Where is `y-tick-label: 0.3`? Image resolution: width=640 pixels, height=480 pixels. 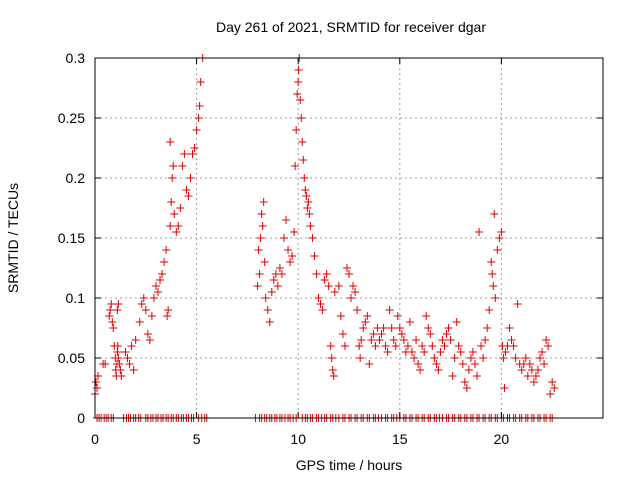
y-tick-label: 0.3 is located at coordinates (76, 58).